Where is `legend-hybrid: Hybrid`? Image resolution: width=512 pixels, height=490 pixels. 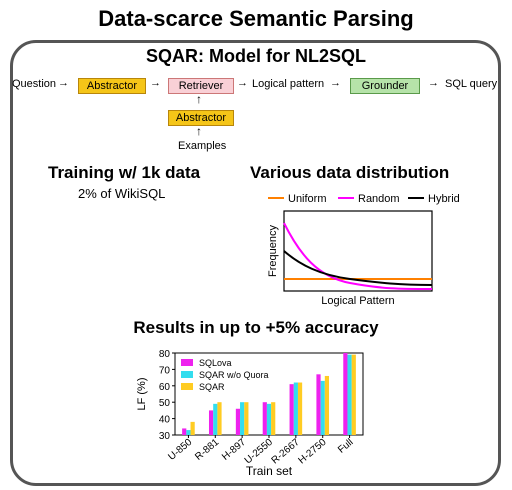 legend-hybrid: Hybrid is located at coordinates (444, 199).